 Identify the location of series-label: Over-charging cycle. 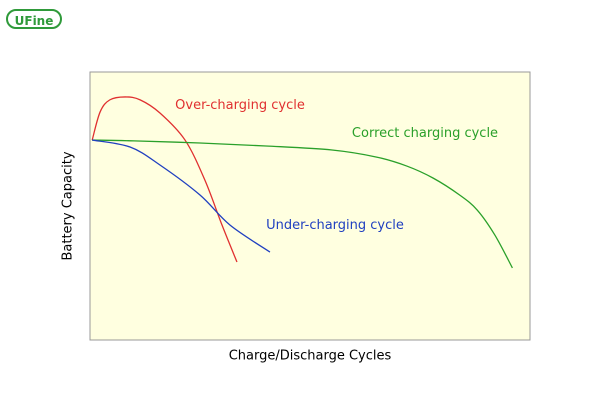
(240, 105).